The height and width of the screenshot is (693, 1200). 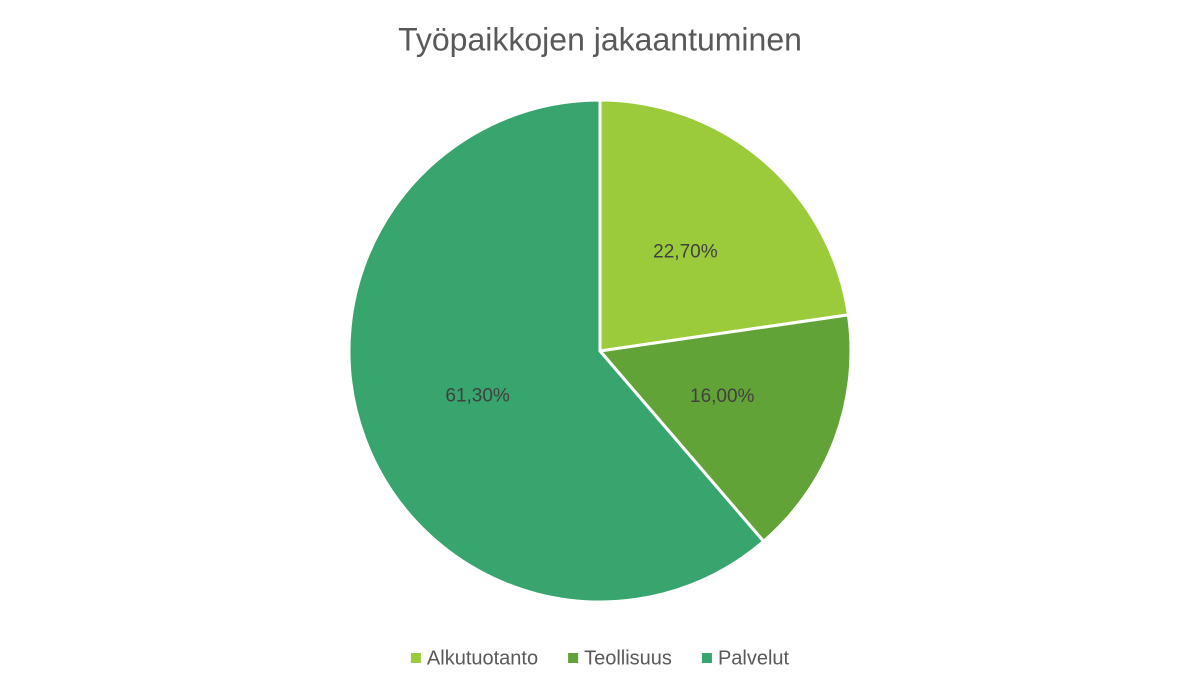 I want to click on legend-label: Teollisuus, so click(x=628, y=658).